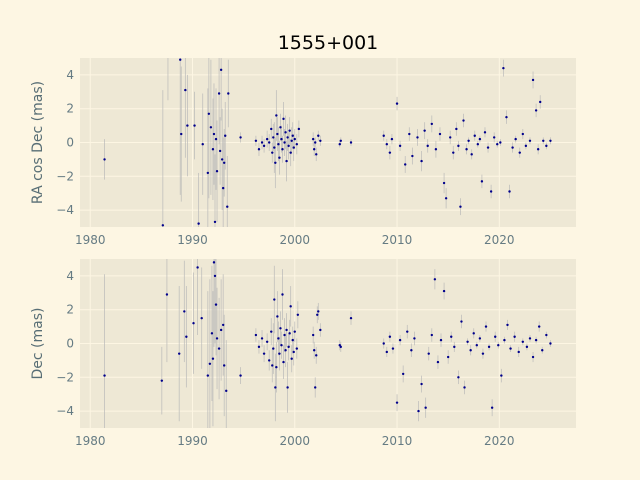 The height and width of the screenshot is (480, 640). What do you see at coordinates (90, 240) in the screenshot?
I see `x-tick-label: 1980` at bounding box center [90, 240].